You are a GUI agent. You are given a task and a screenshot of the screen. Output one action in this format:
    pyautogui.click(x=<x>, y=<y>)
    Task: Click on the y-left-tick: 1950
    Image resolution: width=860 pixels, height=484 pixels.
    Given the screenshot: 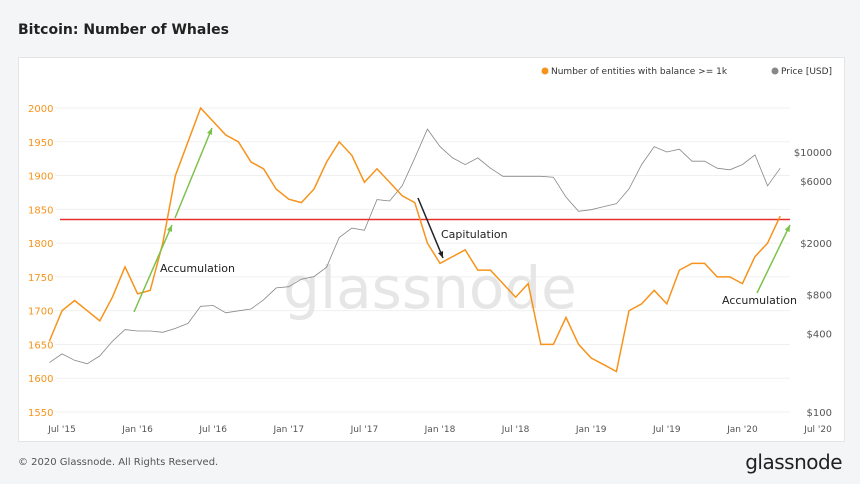 What is the action you would take?
    pyautogui.click(x=40, y=143)
    